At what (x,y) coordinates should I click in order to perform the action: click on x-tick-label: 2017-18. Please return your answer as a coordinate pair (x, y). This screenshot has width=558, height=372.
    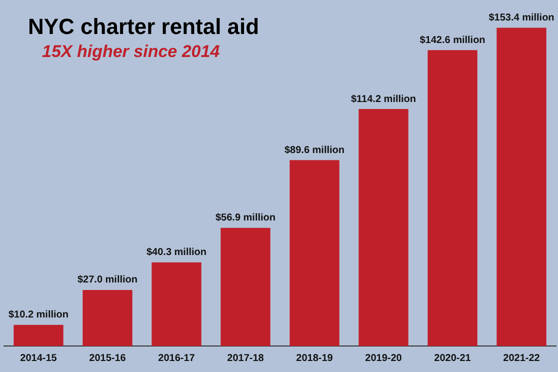
    Looking at the image, I should click on (245, 358).